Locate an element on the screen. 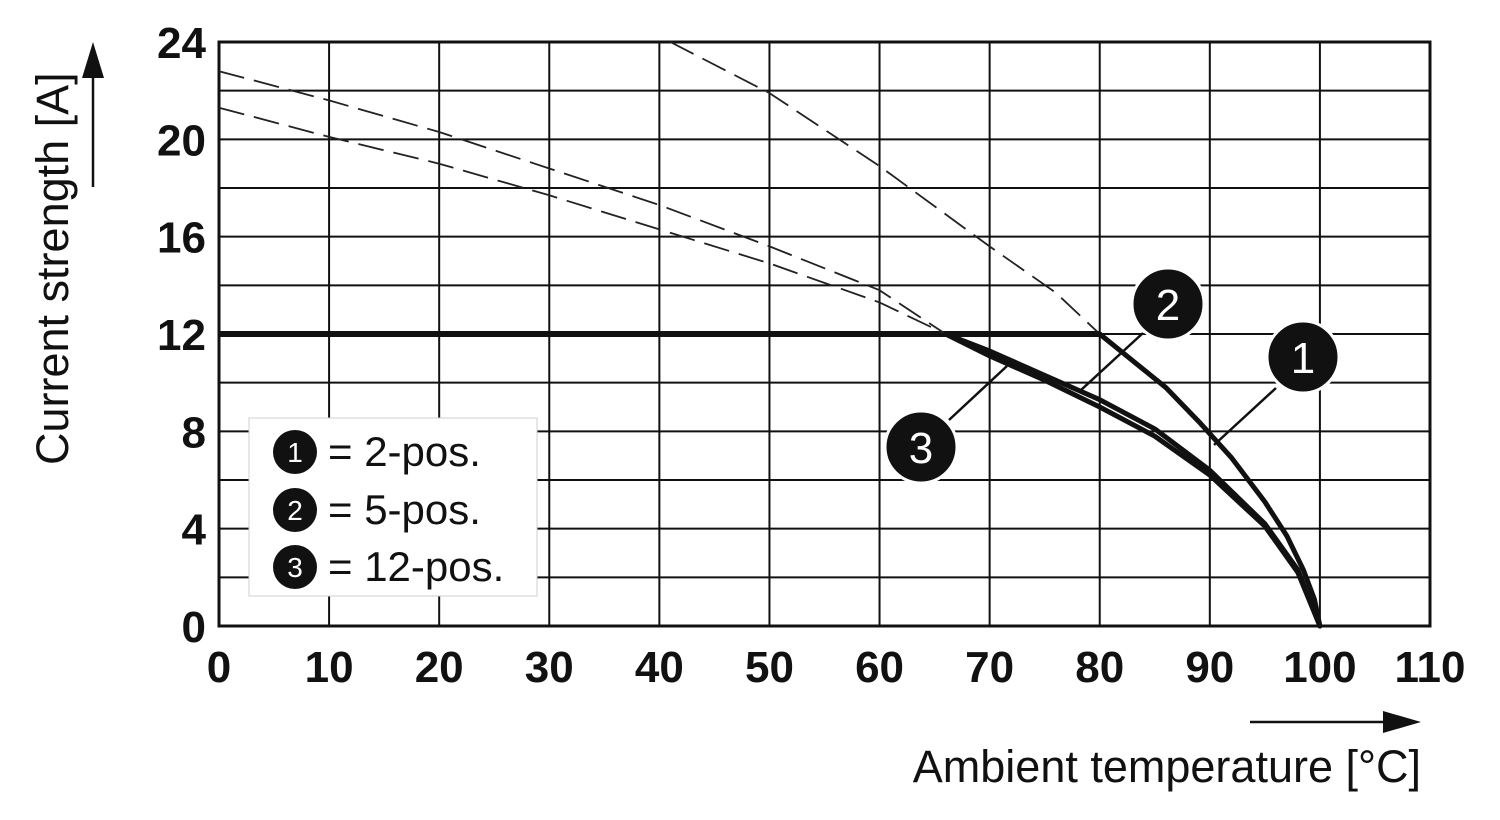 The width and height of the screenshot is (1500, 820). legend-entry-3: 3 = 12-pos. is located at coordinates (388, 566).